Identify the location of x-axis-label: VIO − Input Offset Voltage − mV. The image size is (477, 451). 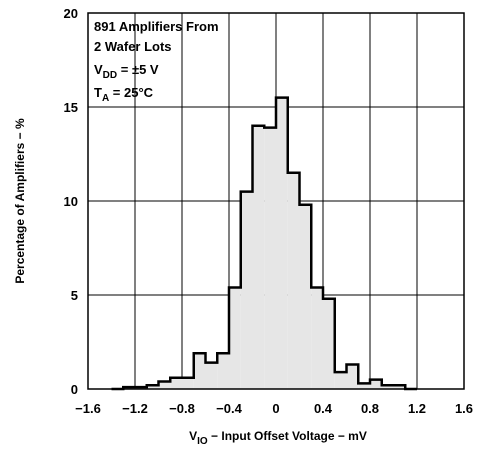
(278, 438).